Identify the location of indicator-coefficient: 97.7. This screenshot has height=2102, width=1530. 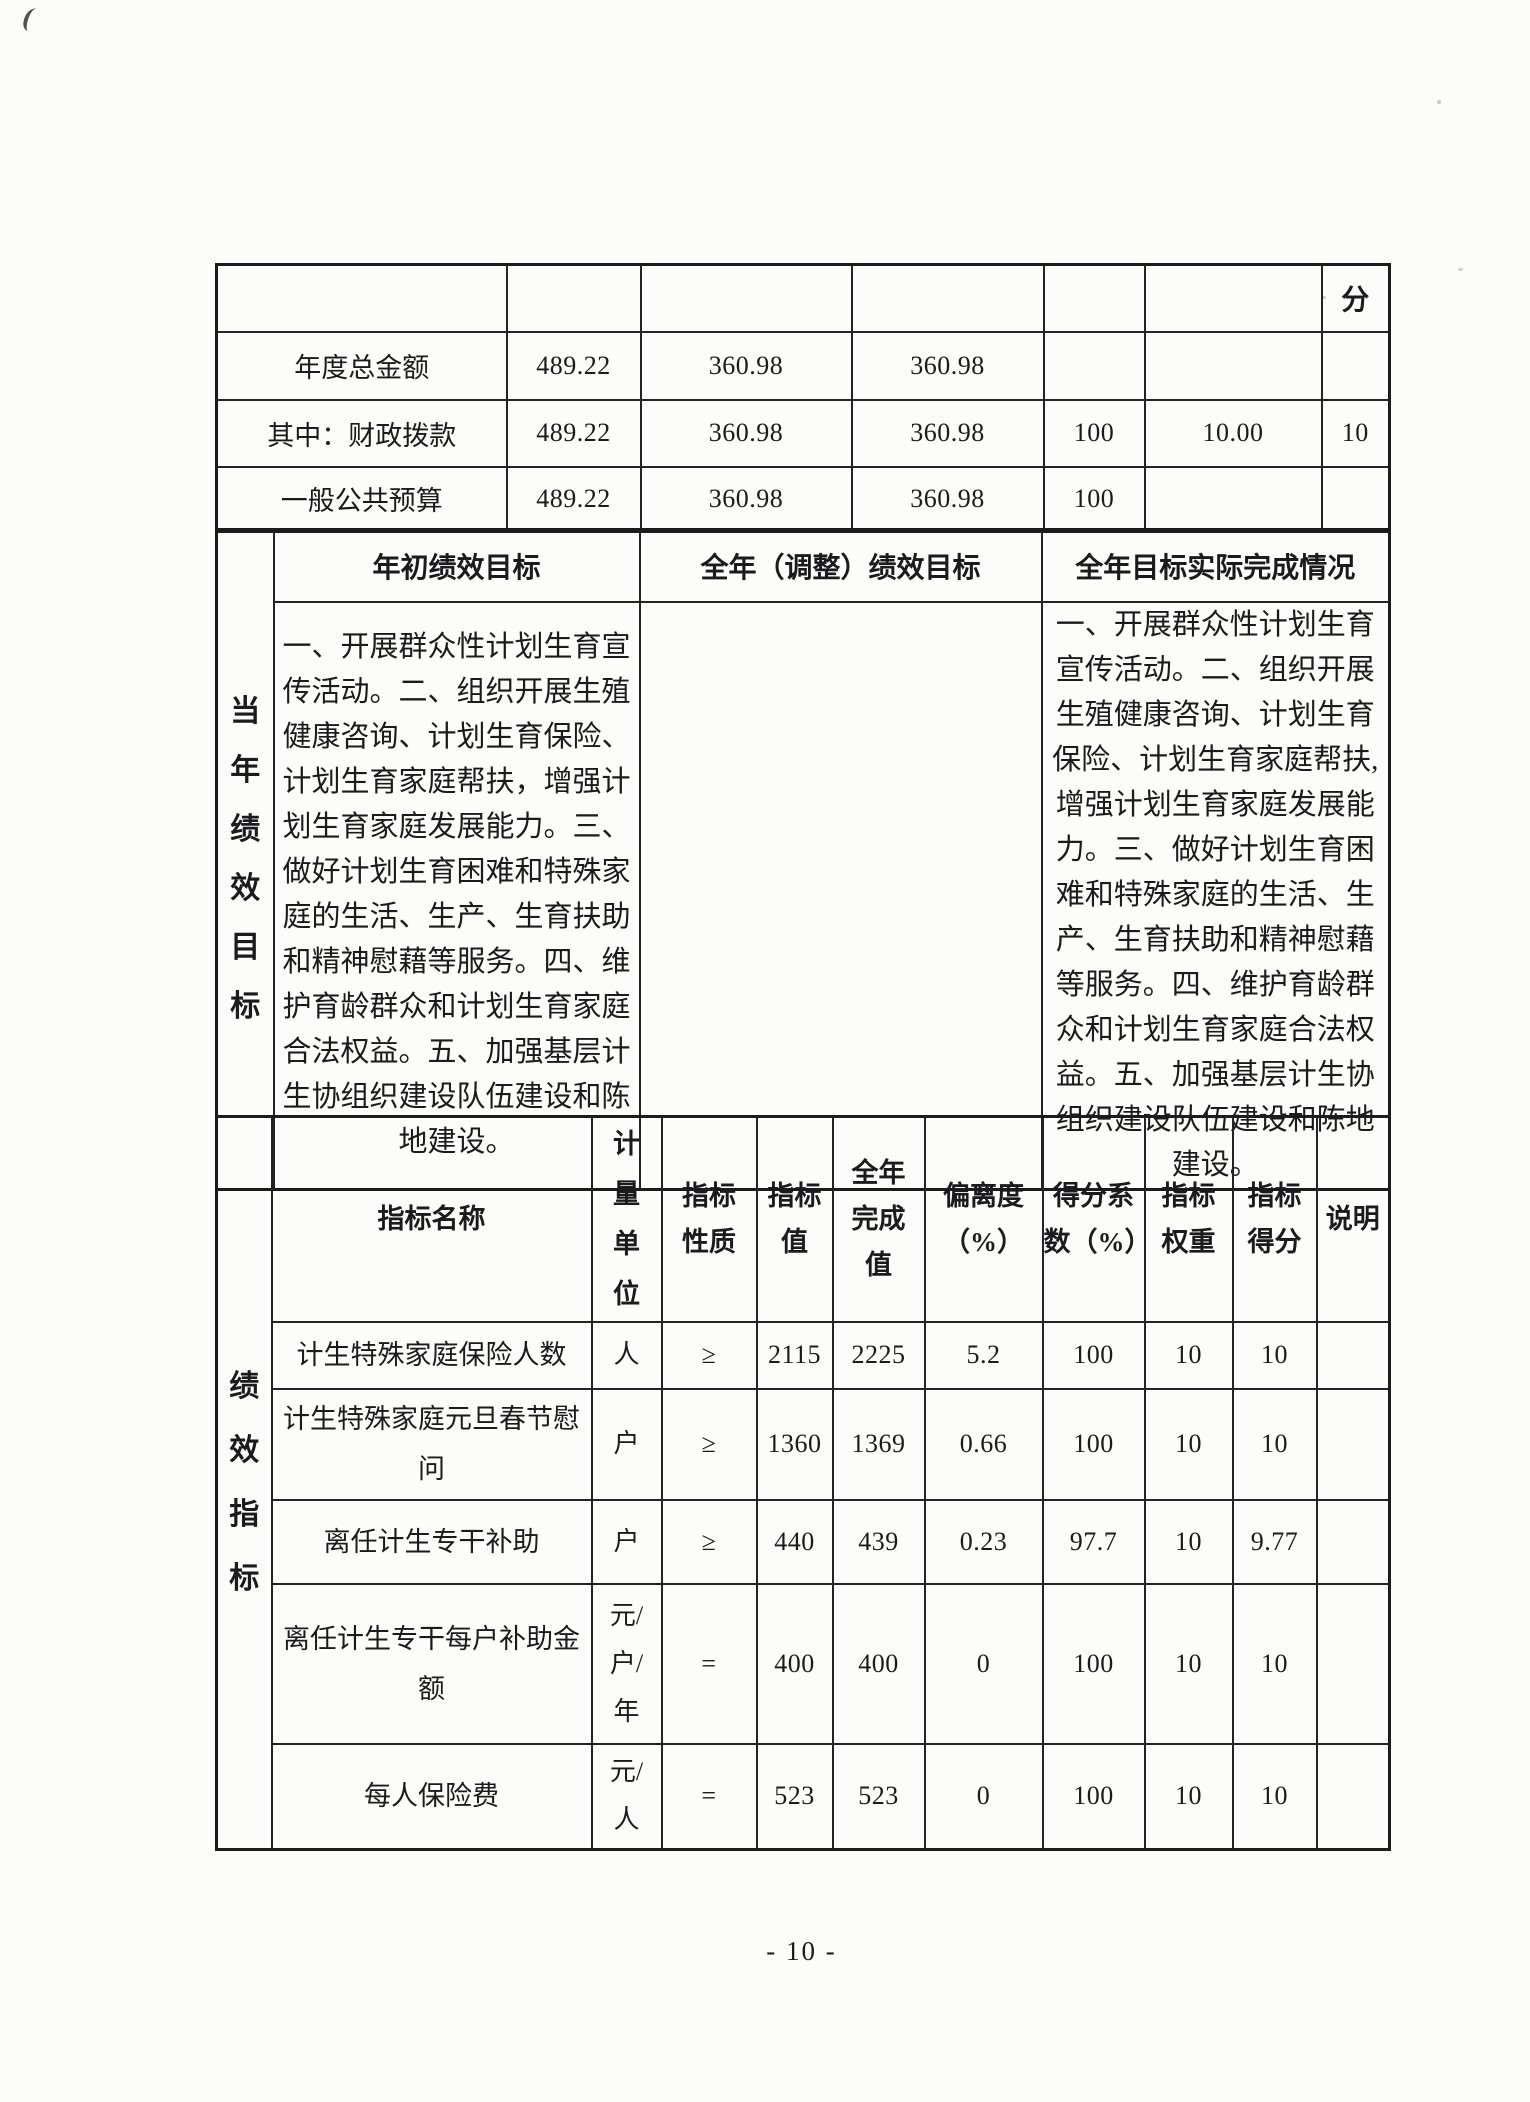
(1093, 1541).